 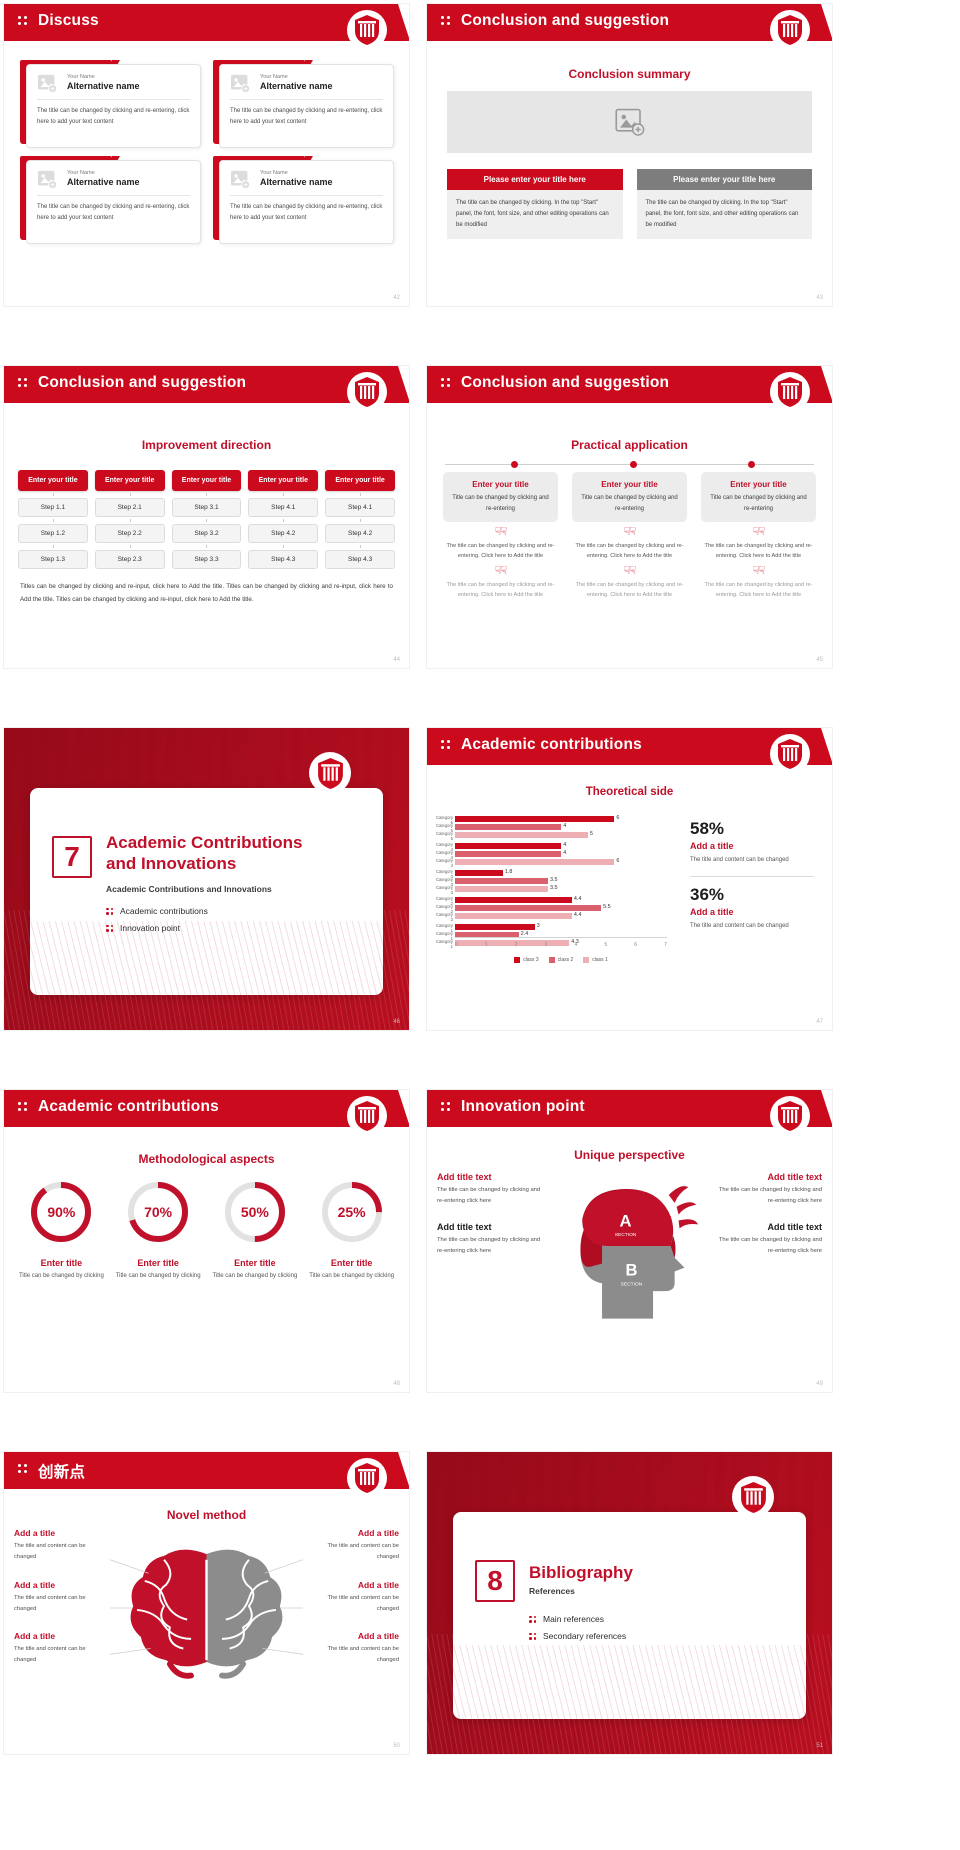 I want to click on list-item: Innovation point, so click(x=157, y=928).